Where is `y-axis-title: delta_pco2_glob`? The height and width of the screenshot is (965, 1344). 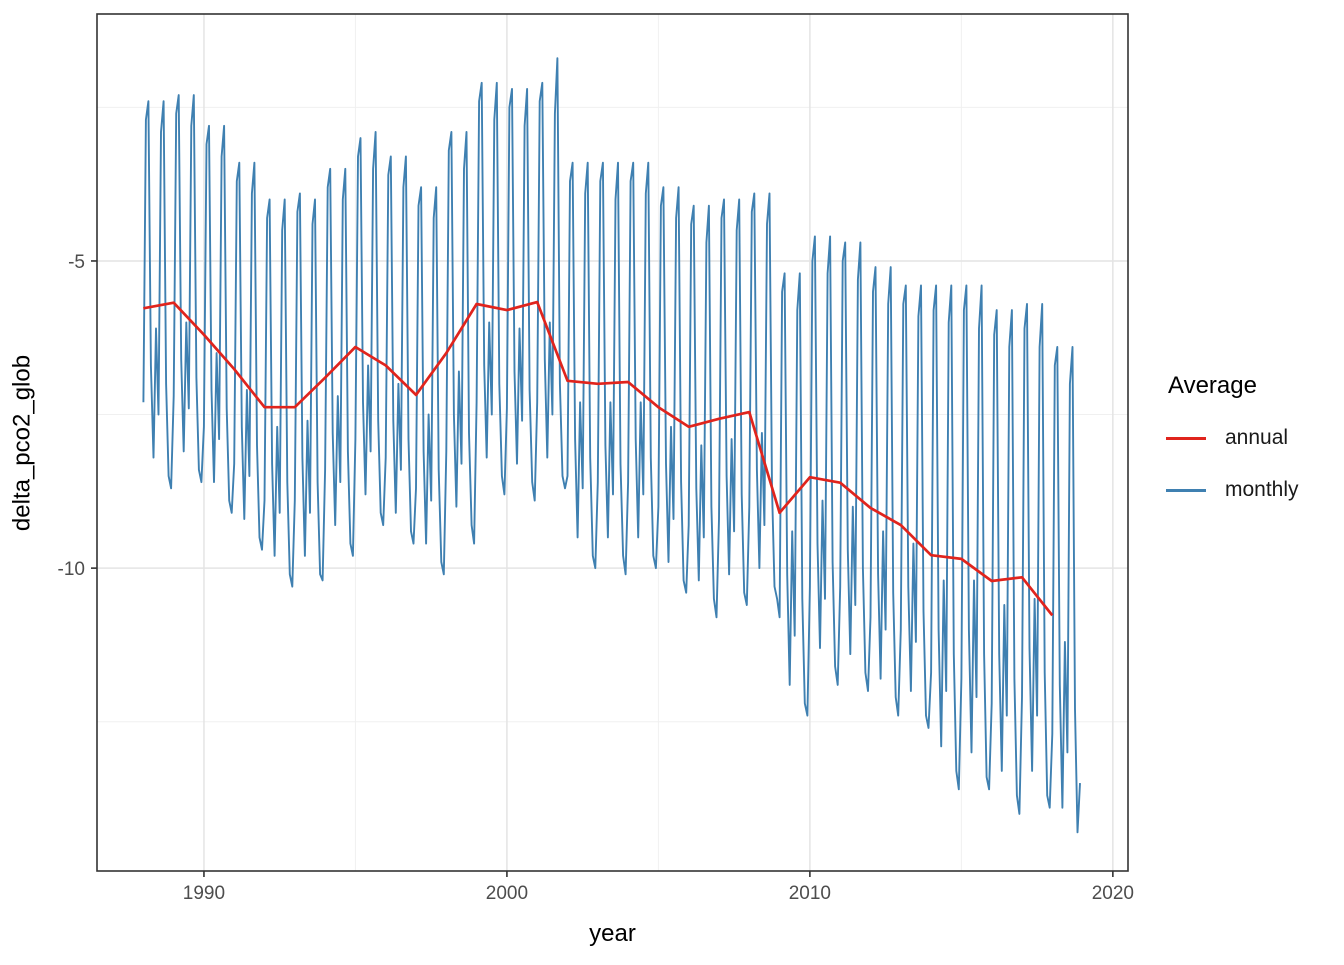 y-axis-title: delta_pco2_glob is located at coordinates (22, 443).